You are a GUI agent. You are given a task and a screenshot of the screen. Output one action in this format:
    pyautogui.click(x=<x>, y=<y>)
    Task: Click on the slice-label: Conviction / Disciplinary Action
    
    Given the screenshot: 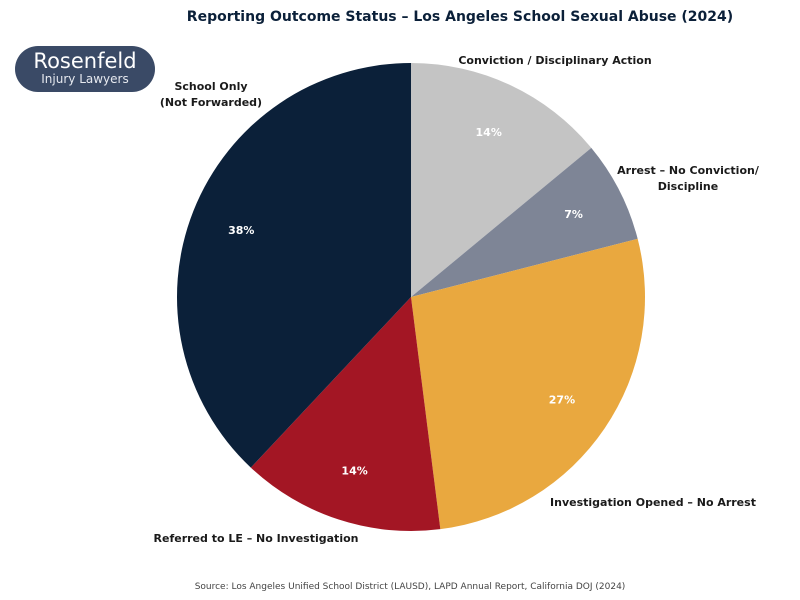 What is the action you would take?
    pyautogui.click(x=554, y=60)
    